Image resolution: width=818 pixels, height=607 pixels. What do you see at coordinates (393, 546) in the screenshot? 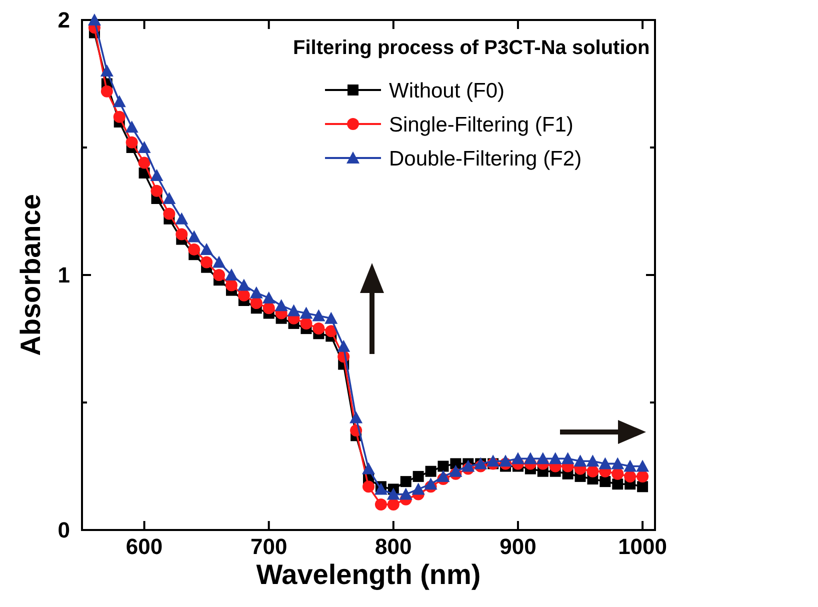
I see `x-tick-label: 800` at bounding box center [393, 546].